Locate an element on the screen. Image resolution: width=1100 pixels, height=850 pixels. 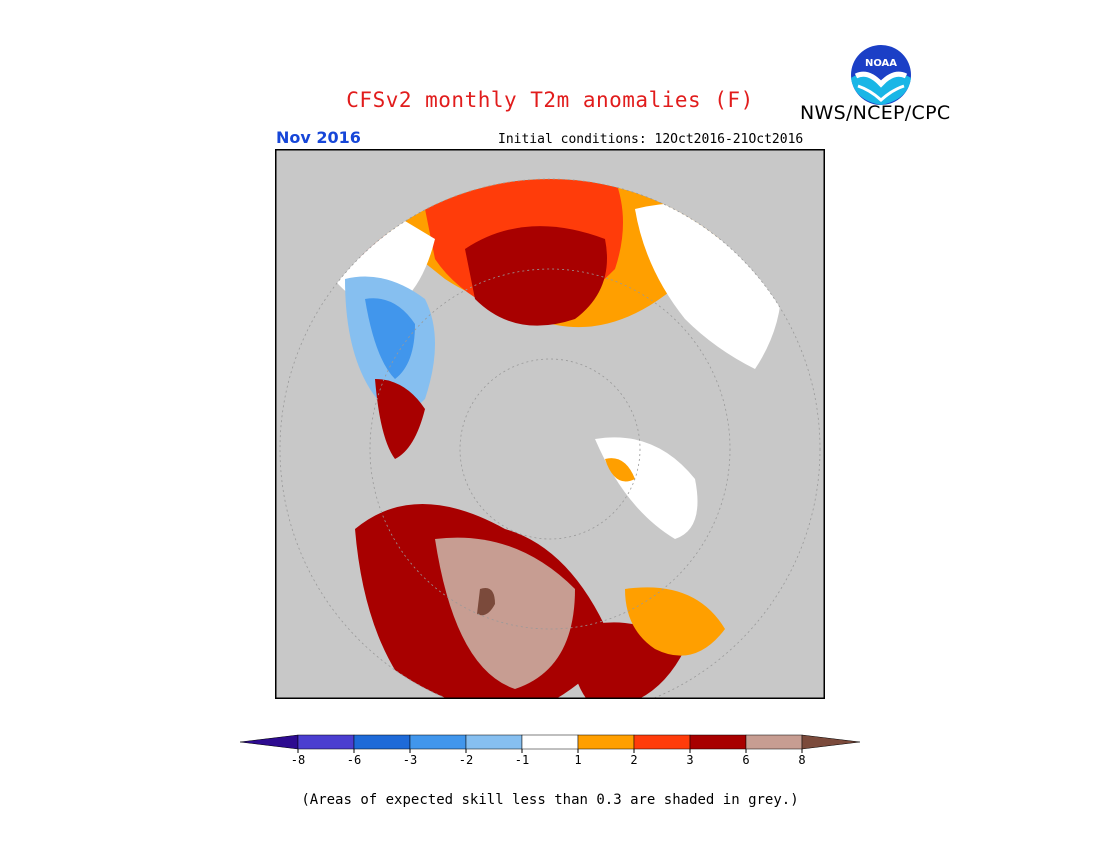
agency-label: NWS/NCEP/CPC is located at coordinates (875, 113).